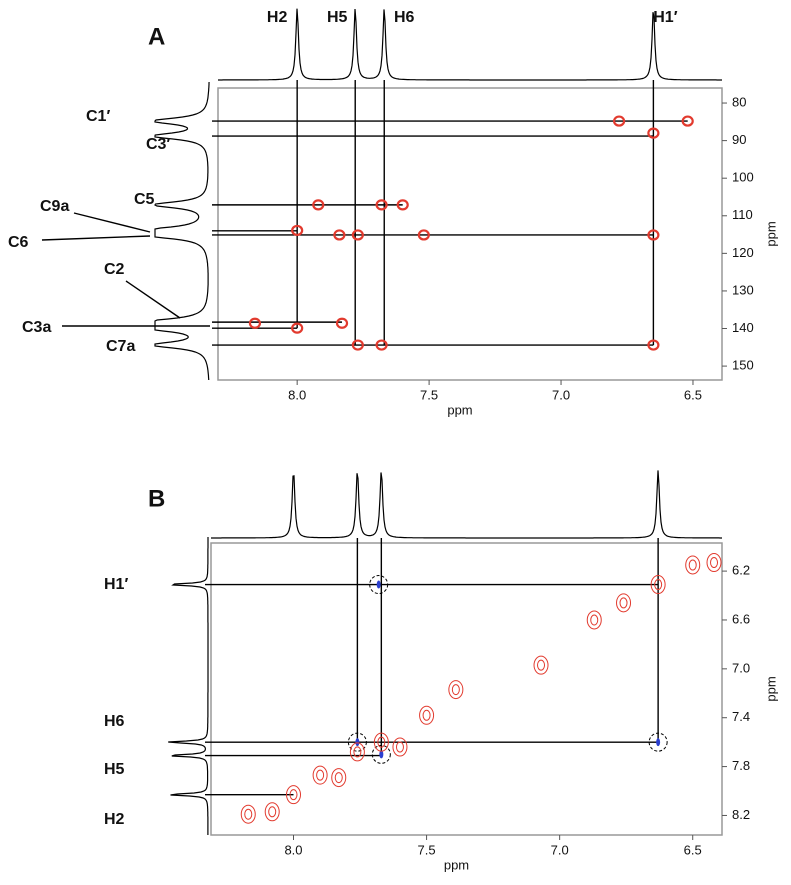  Describe the element at coordinates (739, 101) in the screenshot. I see `y-tick-label: 80` at that location.